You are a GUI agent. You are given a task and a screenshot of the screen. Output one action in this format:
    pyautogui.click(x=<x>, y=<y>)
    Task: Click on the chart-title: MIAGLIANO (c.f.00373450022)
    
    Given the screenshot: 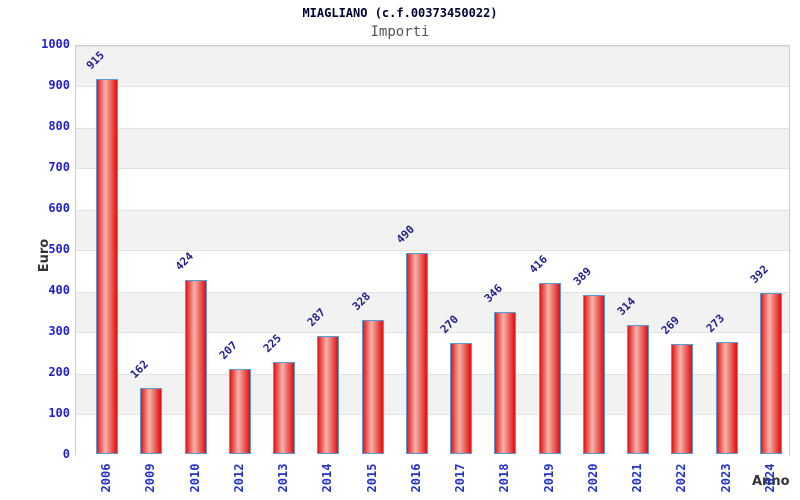 What is the action you would take?
    pyautogui.click(x=400, y=13)
    